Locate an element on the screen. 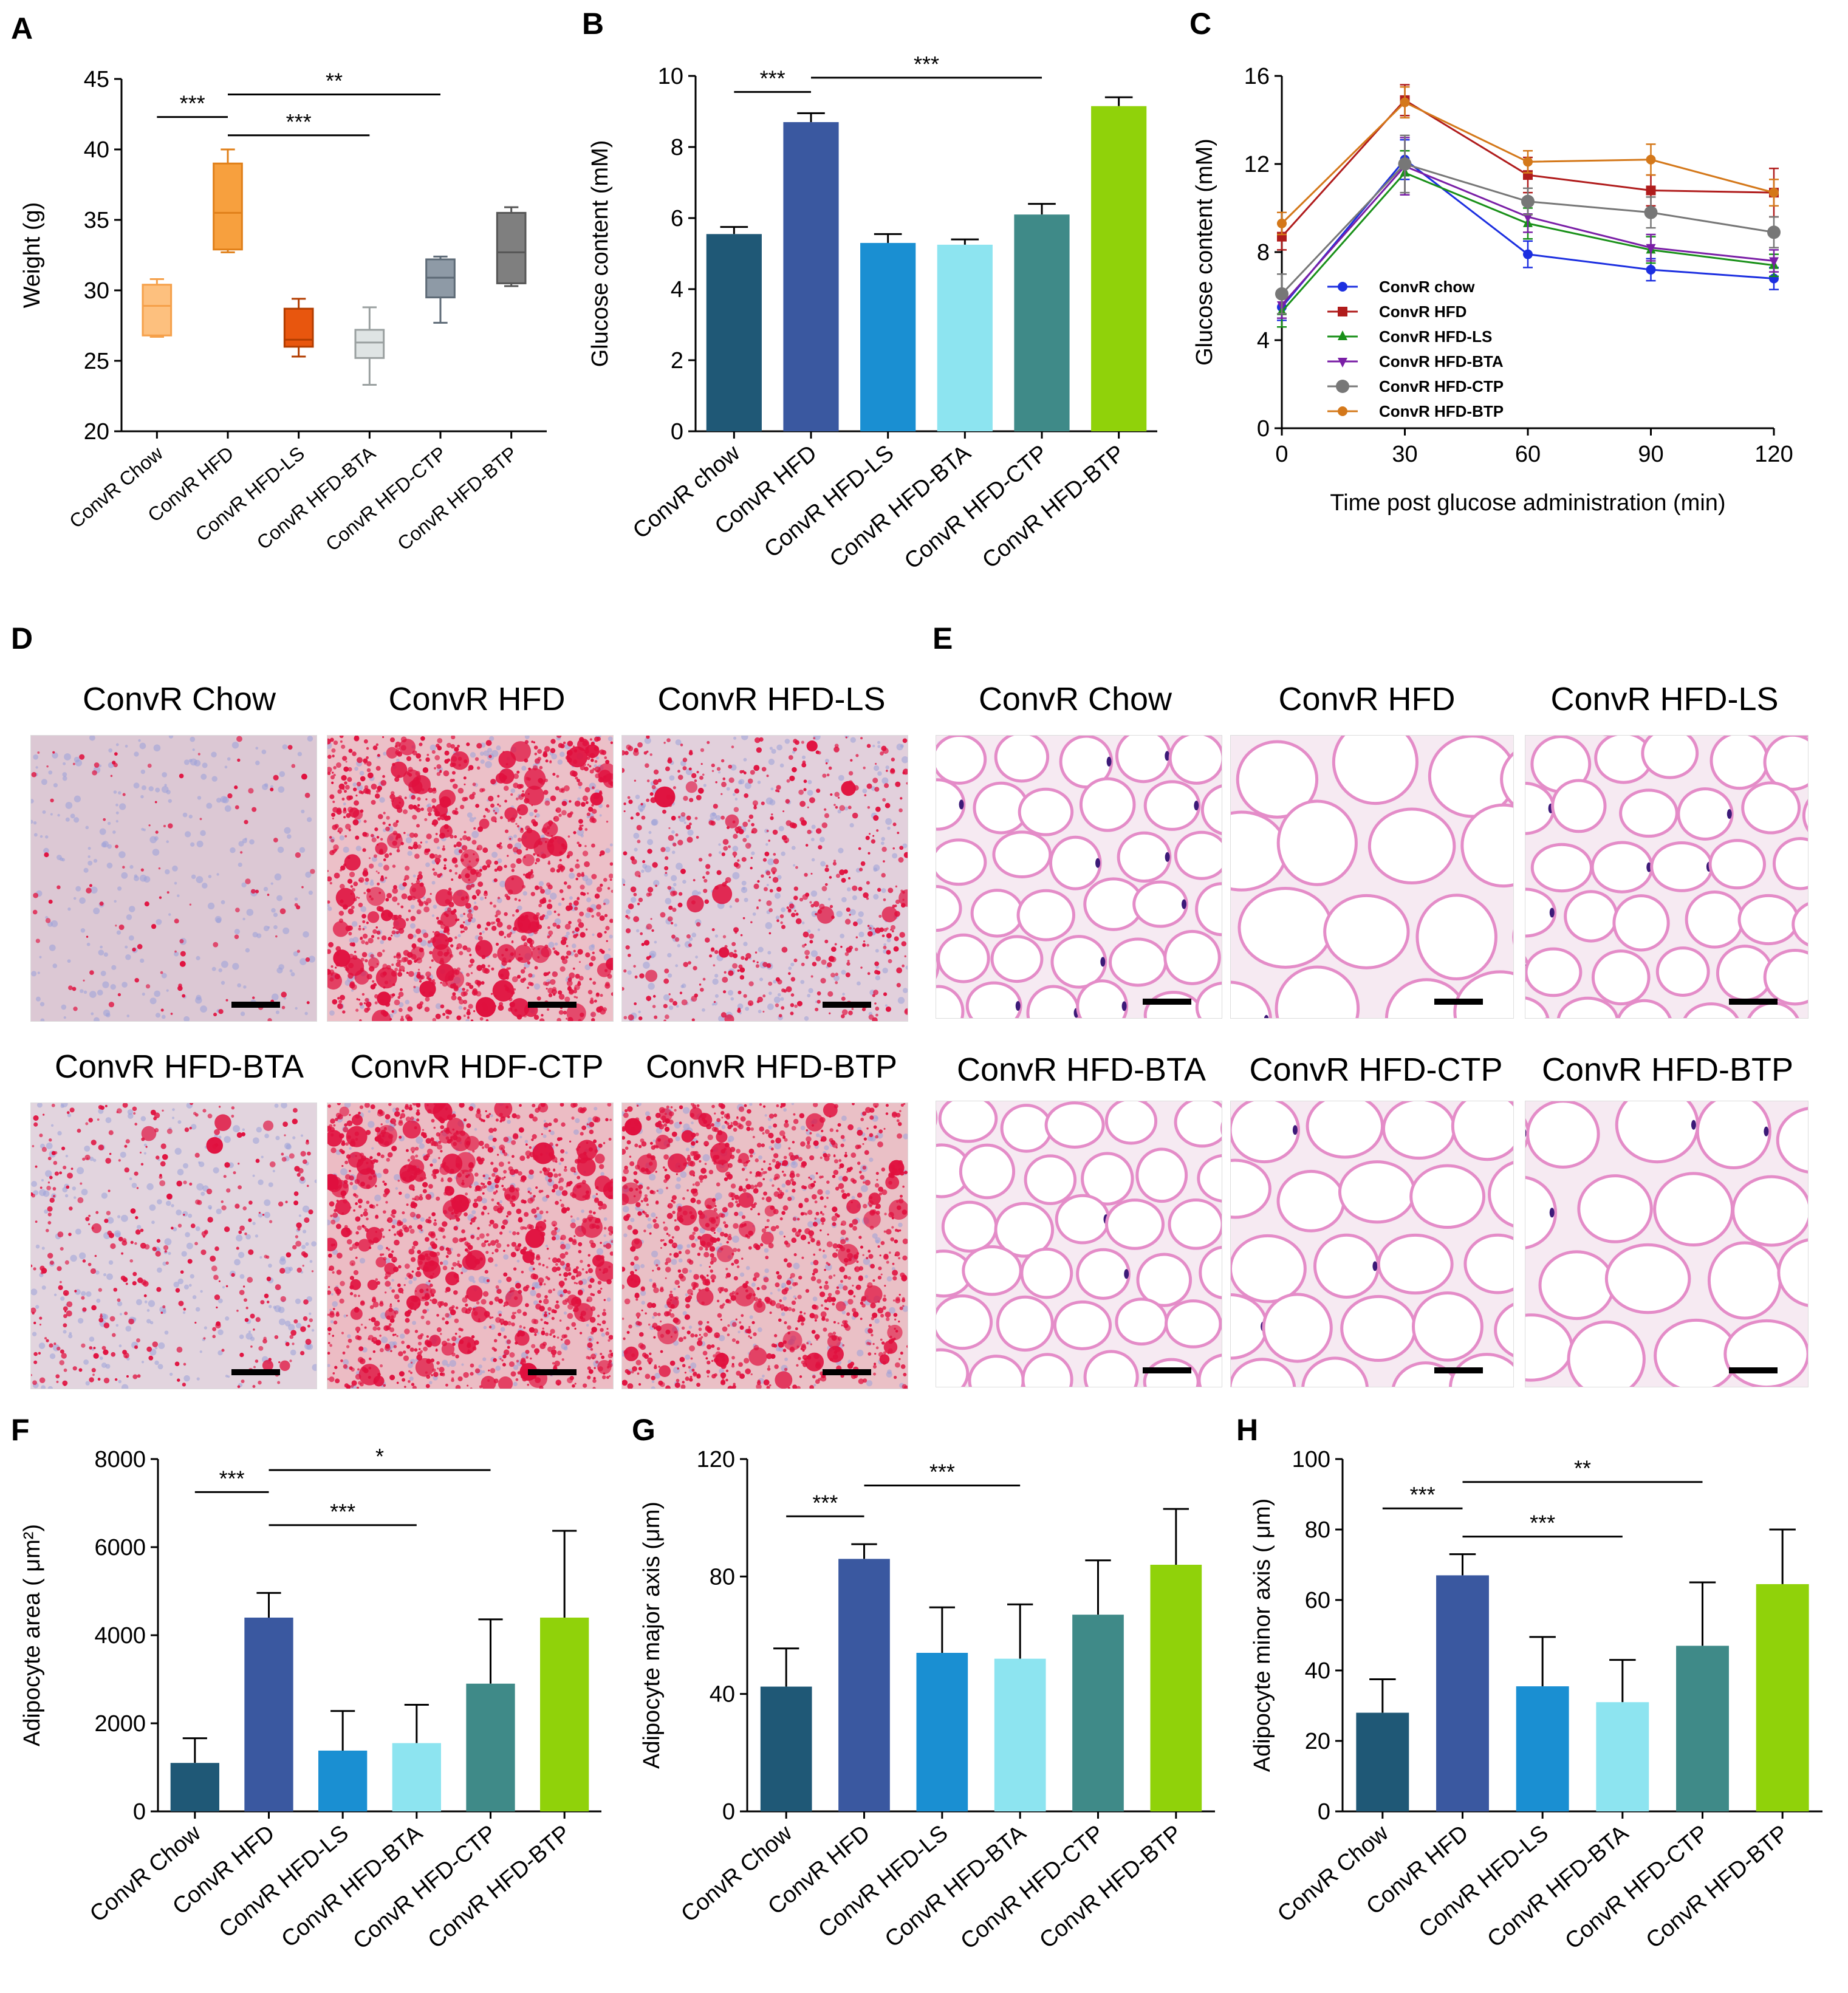  y-axis-label: Glucose content (mM) is located at coordinates (600, 254).